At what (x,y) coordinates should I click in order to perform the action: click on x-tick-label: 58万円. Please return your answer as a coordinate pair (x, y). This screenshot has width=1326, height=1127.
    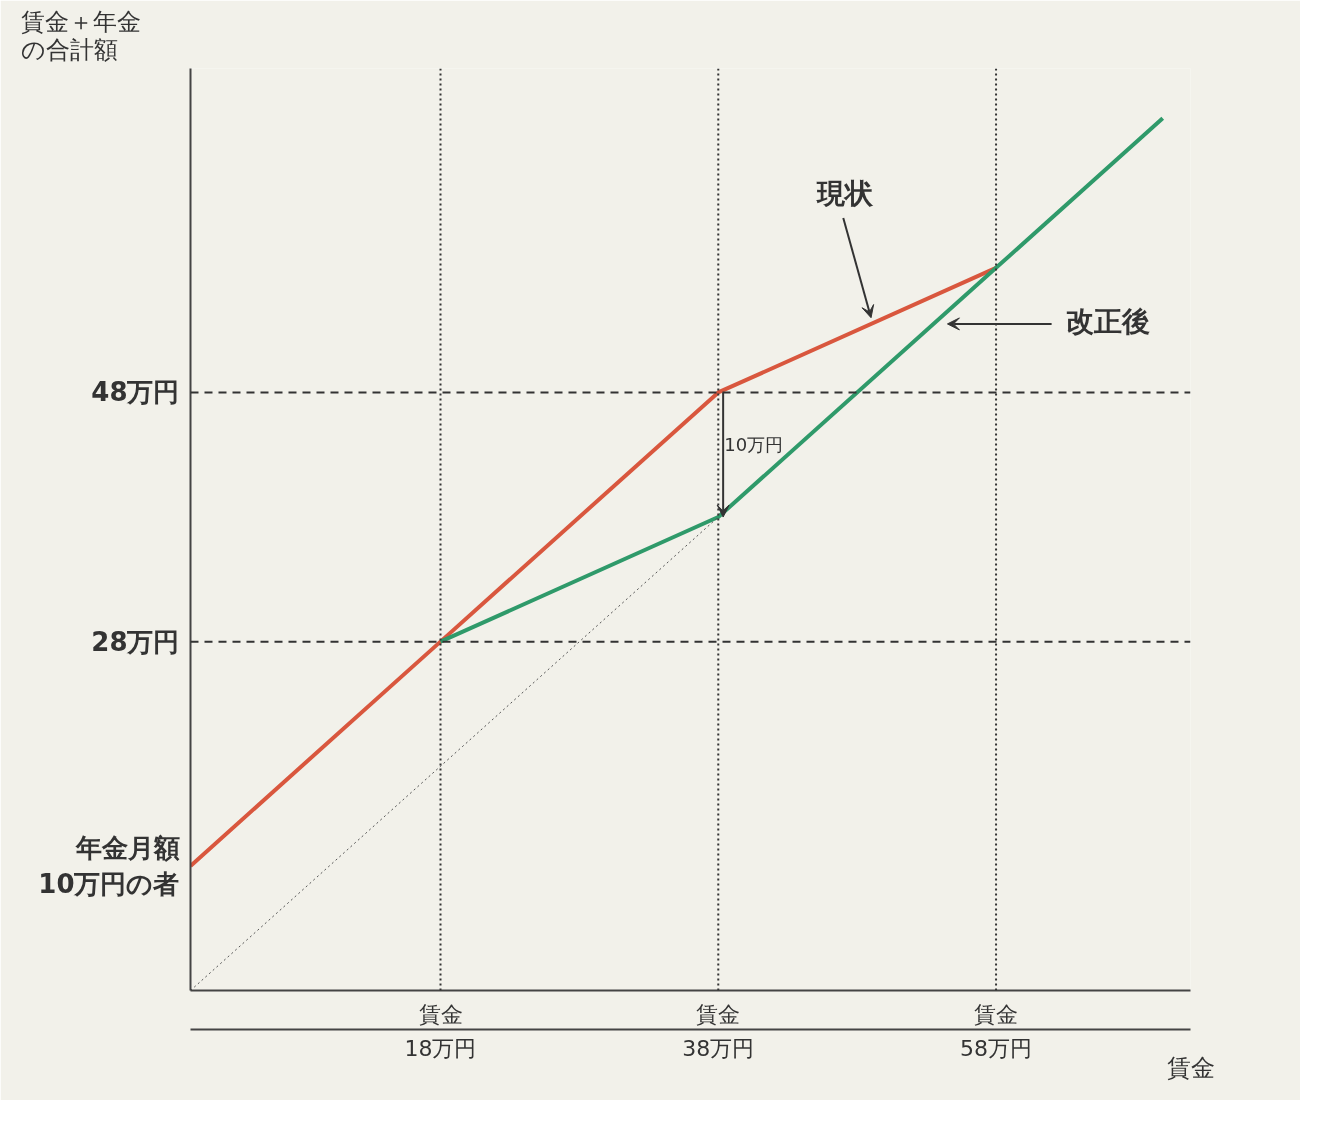
    Looking at the image, I should click on (996, 1048).